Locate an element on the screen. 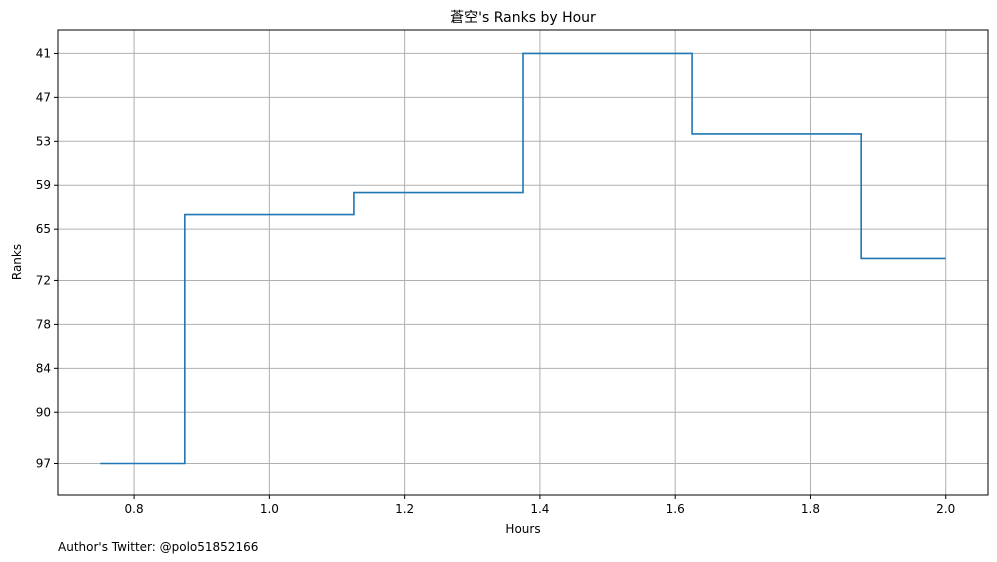 The image size is (997, 562). x-tick-label: 1.2 is located at coordinates (404, 509).